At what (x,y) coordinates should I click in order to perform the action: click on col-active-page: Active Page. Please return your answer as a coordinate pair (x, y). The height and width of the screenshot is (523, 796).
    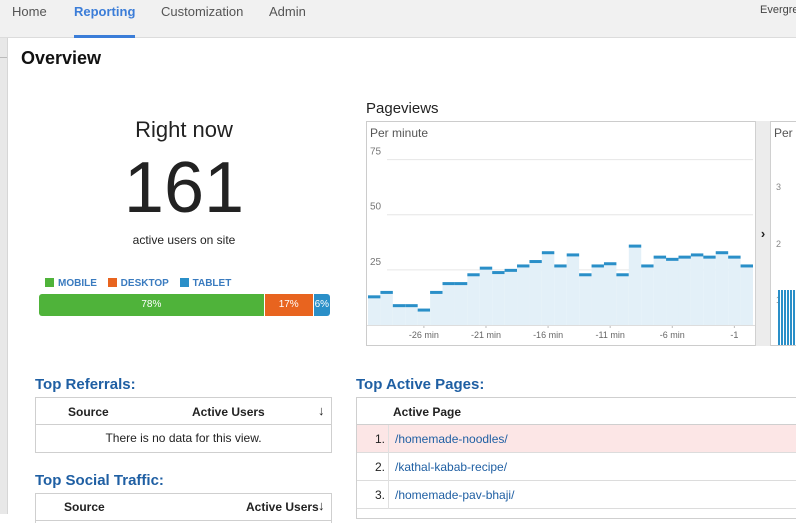
    Looking at the image, I should click on (427, 412).